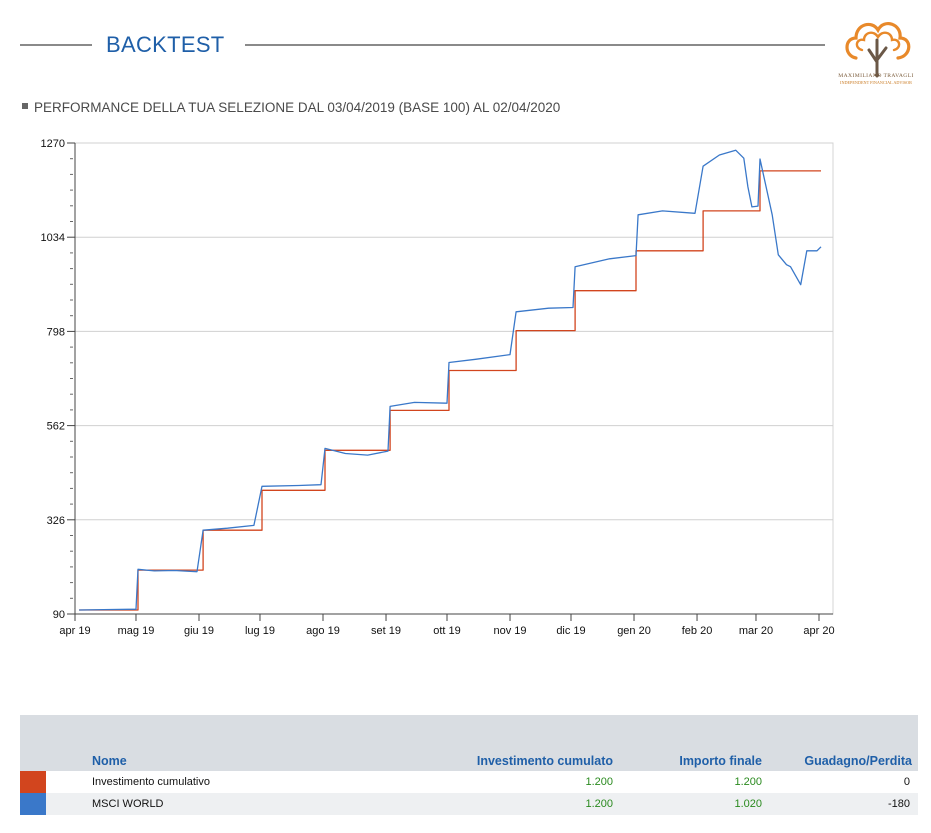 This screenshot has width=931, height=833. What do you see at coordinates (74, 631) in the screenshot?
I see `x-tick-label: apr 19` at bounding box center [74, 631].